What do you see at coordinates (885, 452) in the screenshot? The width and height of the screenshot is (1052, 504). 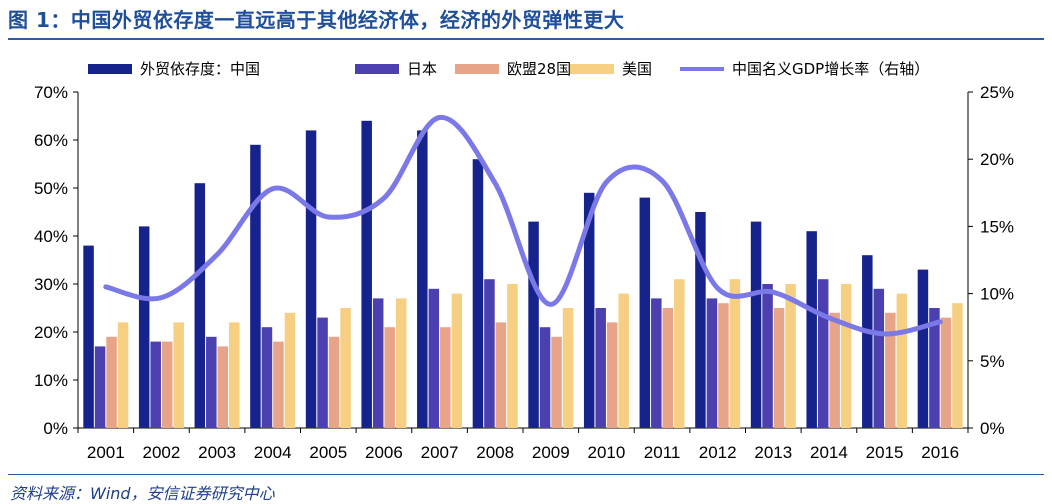 I see `x-tick-label: 2015` at bounding box center [885, 452].